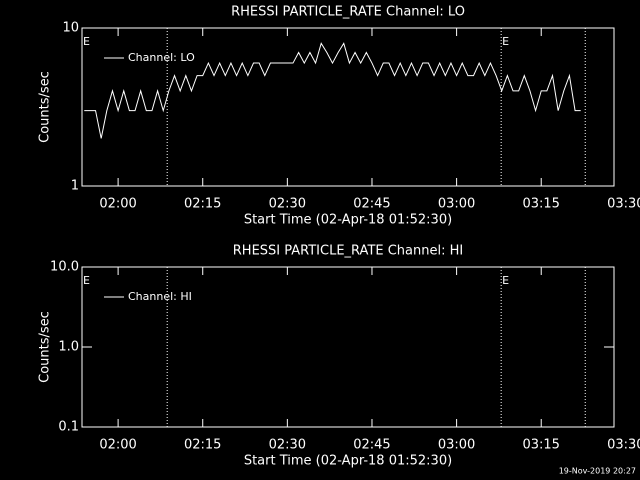 The width and height of the screenshot is (640, 480). Describe the element at coordinates (64, 267) in the screenshot. I see `y-tick-label: 10.0` at that location.